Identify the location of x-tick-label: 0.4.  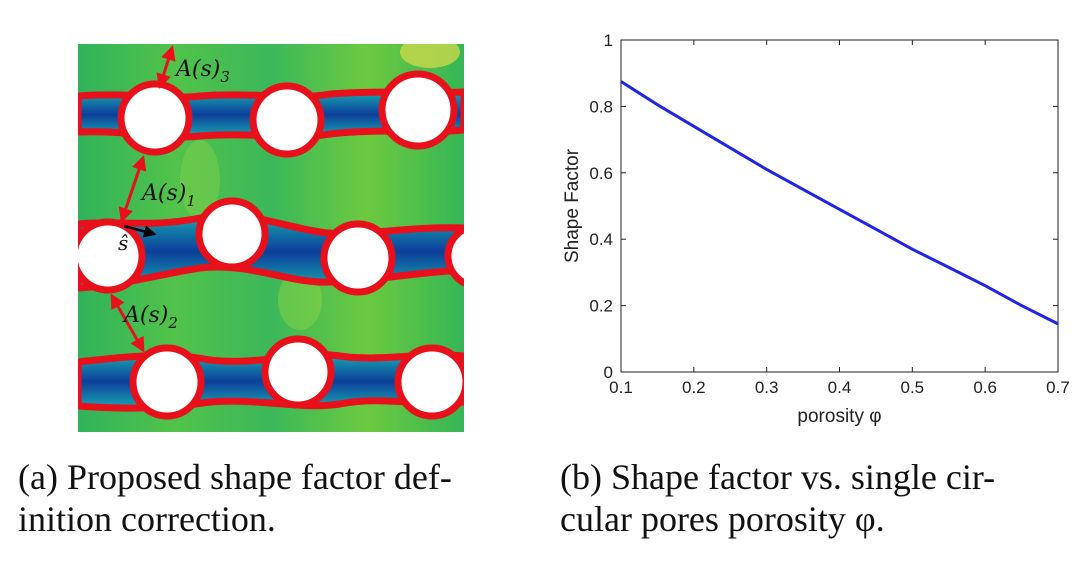
(840, 387).